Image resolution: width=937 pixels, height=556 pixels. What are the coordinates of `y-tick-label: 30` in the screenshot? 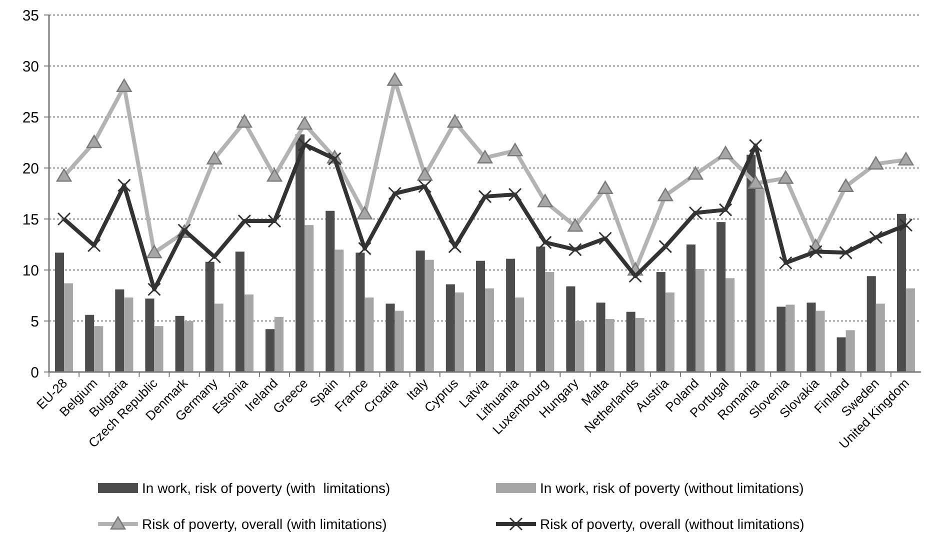 It's located at (30, 67).